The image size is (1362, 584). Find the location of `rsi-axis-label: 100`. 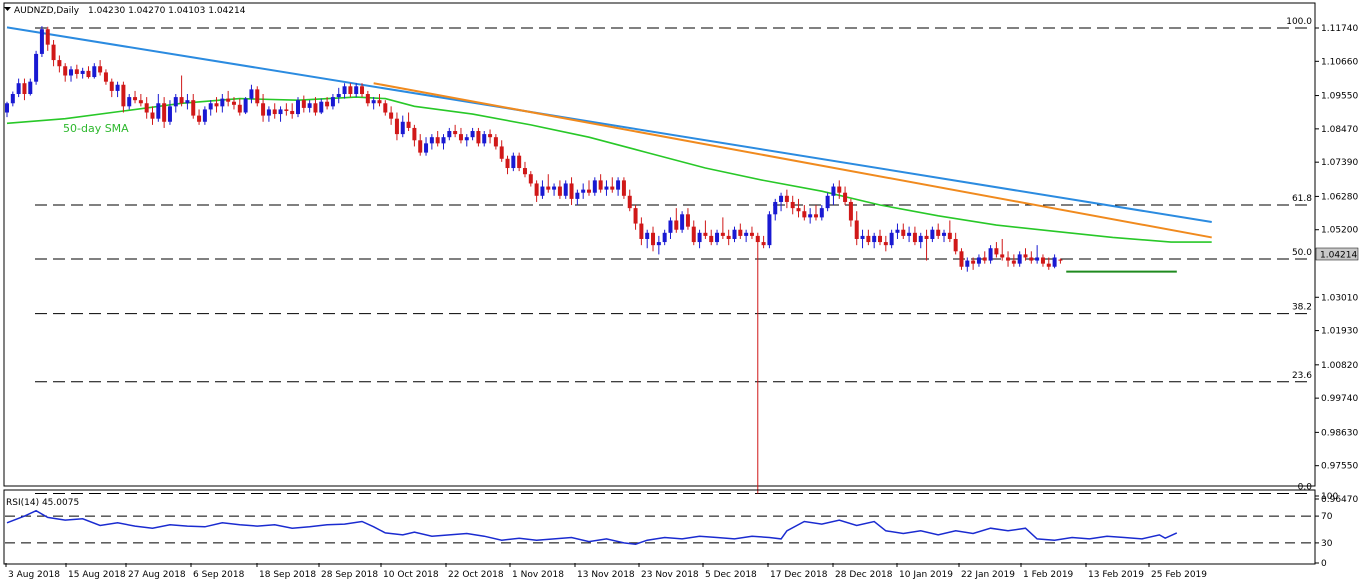

rsi-axis-label: 100 is located at coordinates (1329, 497).